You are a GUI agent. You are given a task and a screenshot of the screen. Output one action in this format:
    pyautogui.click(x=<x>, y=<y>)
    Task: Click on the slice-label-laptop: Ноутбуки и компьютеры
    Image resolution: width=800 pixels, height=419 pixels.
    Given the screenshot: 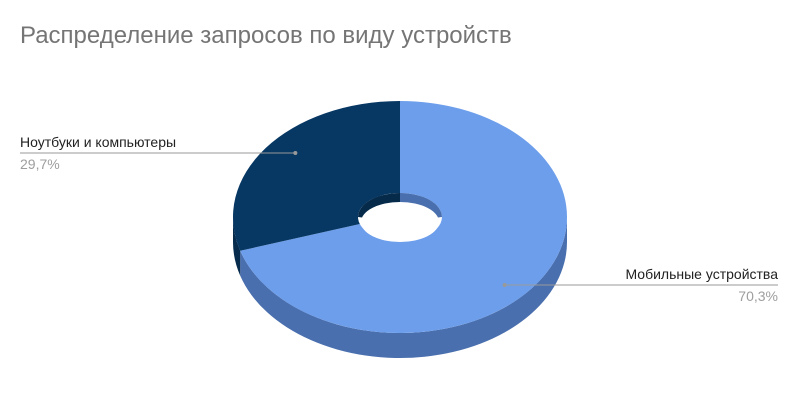 What is the action you would take?
    pyautogui.click(x=98, y=142)
    